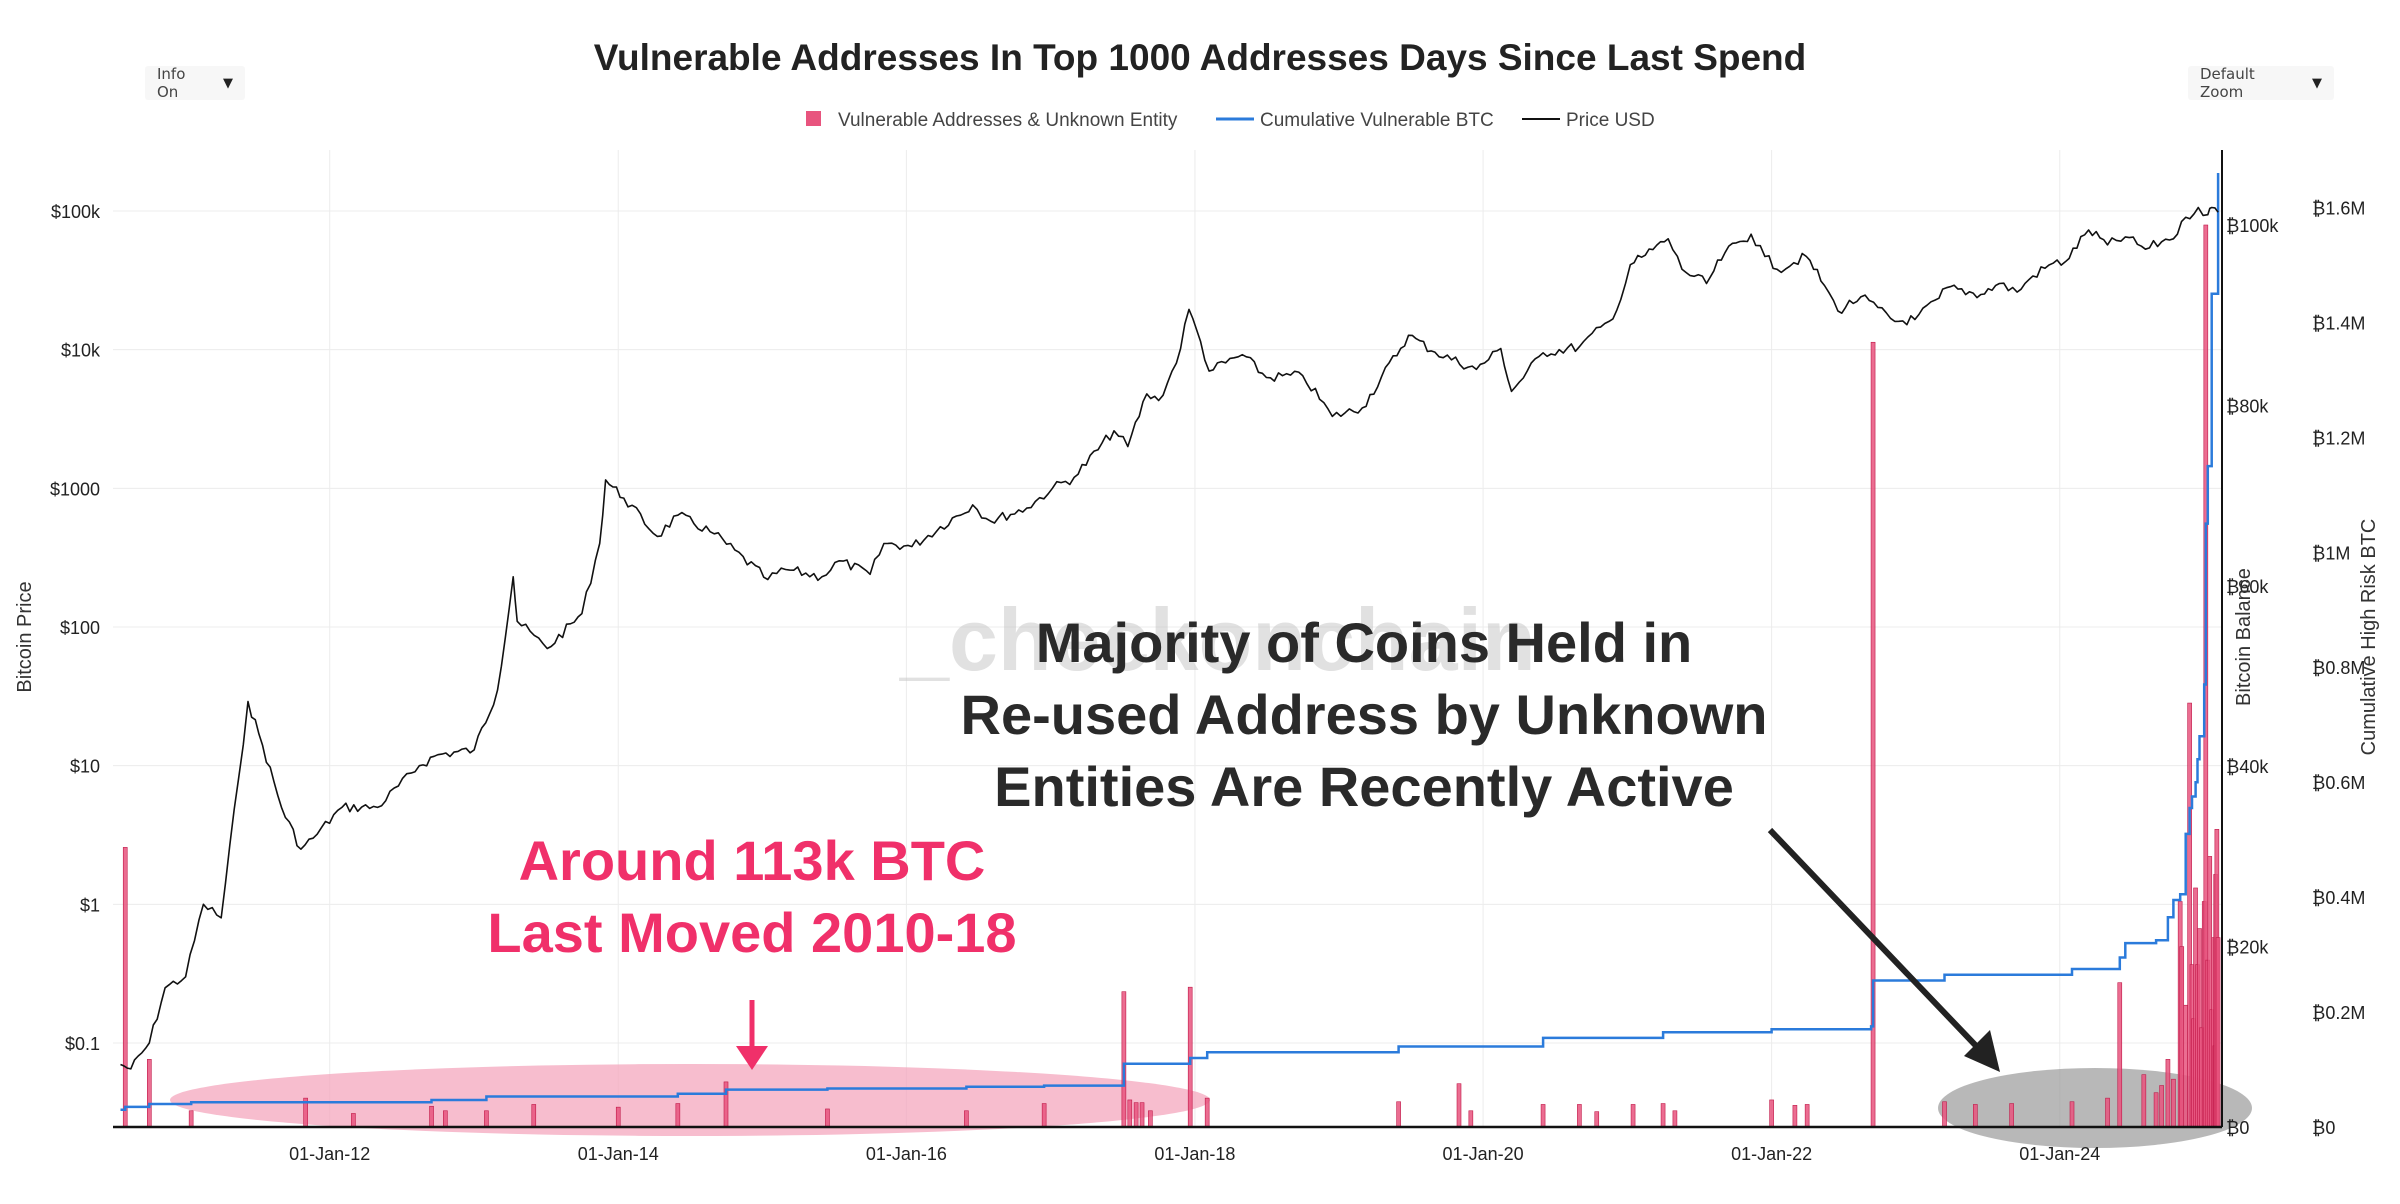  Describe the element at coordinates (1883, 949) in the screenshot. I see `dark-diagonal-arrow` at that location.